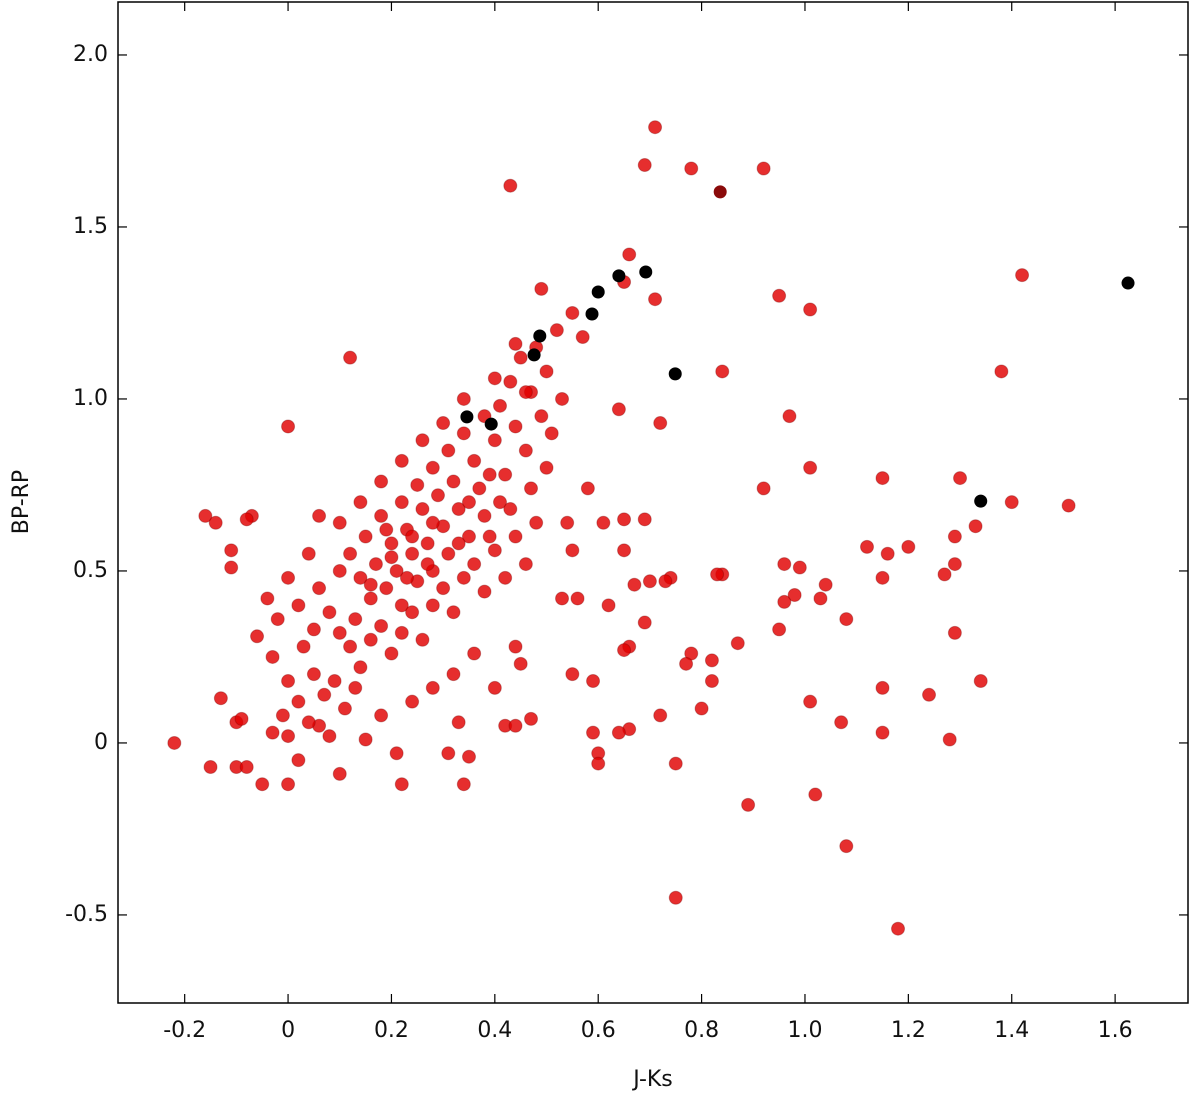  I want to click on y-tick-label: 1.5, so click(90, 226).